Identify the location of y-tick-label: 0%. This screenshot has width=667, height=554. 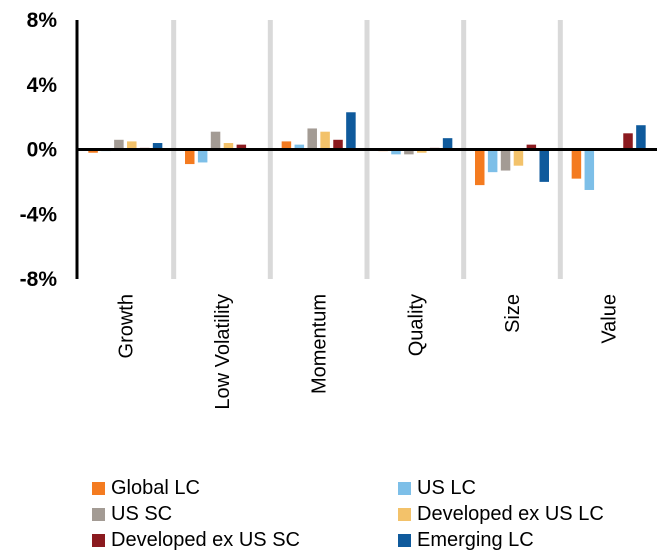
(42, 150).